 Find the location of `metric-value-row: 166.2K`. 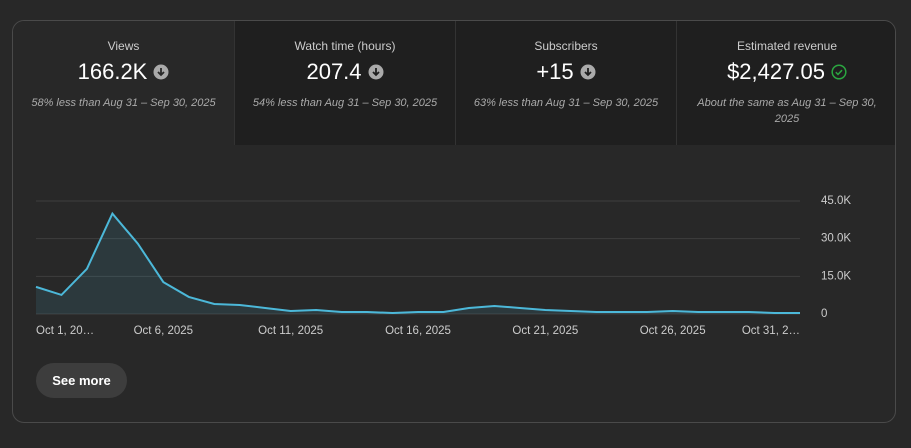

metric-value-row: 166.2K is located at coordinates (123, 72).